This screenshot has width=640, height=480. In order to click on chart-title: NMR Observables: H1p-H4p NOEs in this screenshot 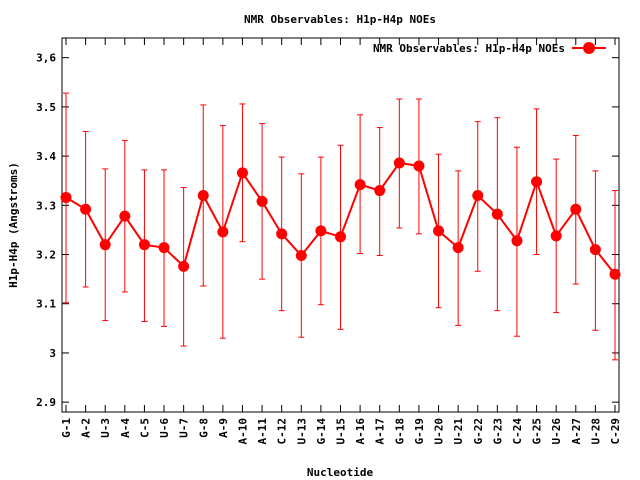, I will do `click(340, 19)`.